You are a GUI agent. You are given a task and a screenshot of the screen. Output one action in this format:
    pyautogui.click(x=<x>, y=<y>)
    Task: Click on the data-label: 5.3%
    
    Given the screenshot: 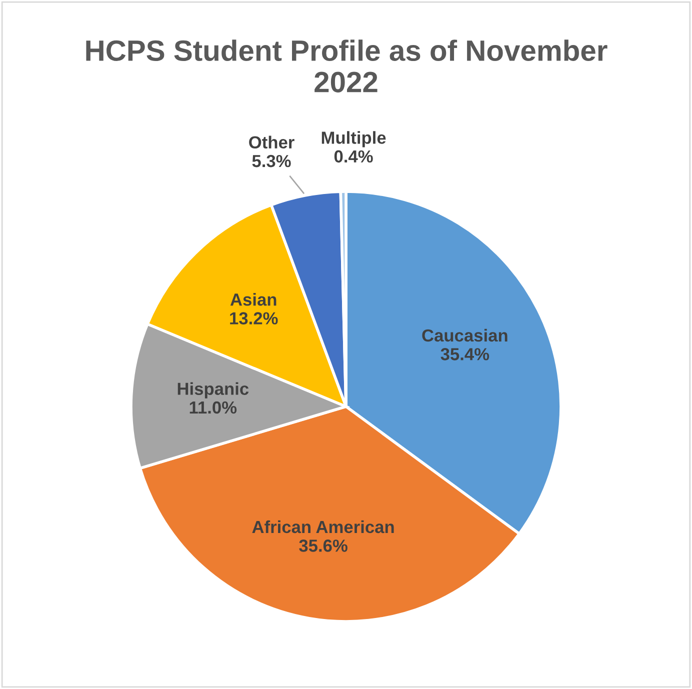 What is the action you would take?
    pyautogui.click(x=271, y=161)
    